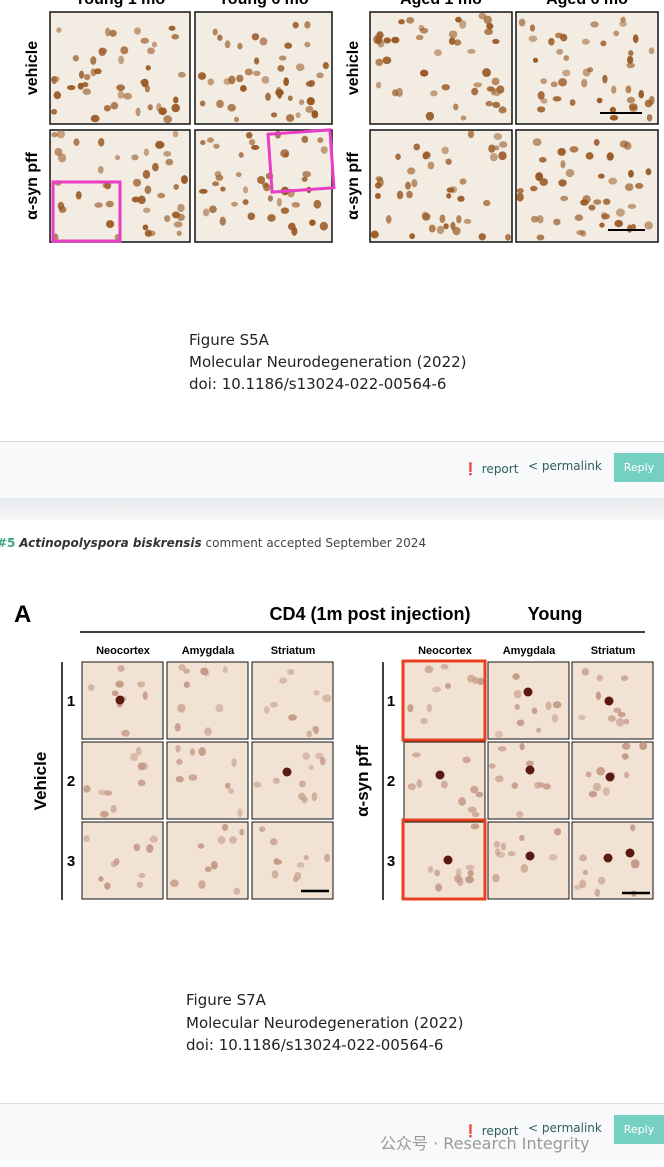  What do you see at coordinates (391, 861) in the screenshot?
I see `row-number: 3` at bounding box center [391, 861].